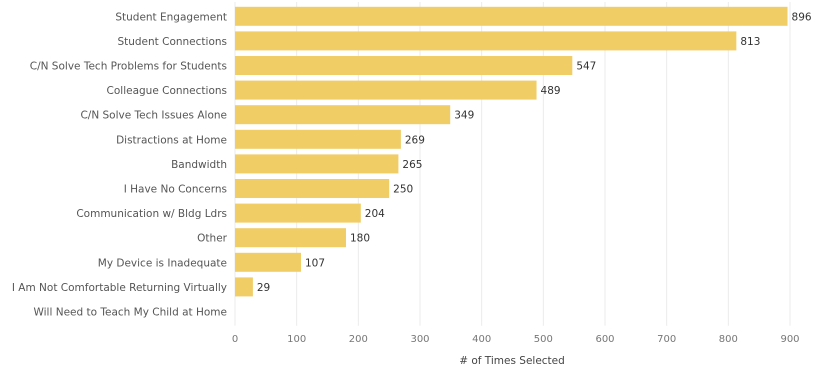 The image size is (814, 368). I want to click on x-tick-label: 500, so click(543, 339).